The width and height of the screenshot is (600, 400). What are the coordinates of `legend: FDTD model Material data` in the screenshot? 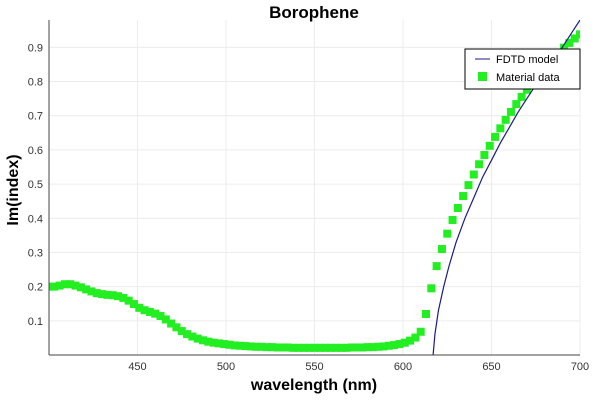 It's located at (522, 69).